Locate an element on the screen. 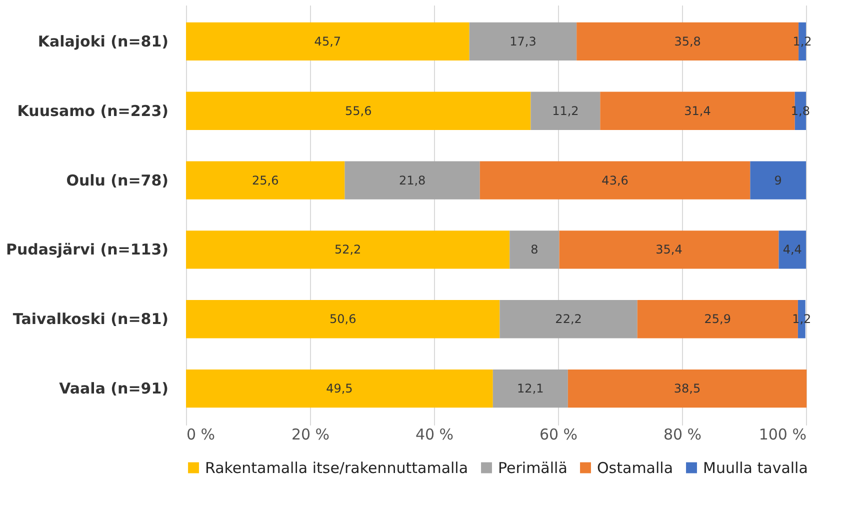  data-label: 12,1 is located at coordinates (530, 389).